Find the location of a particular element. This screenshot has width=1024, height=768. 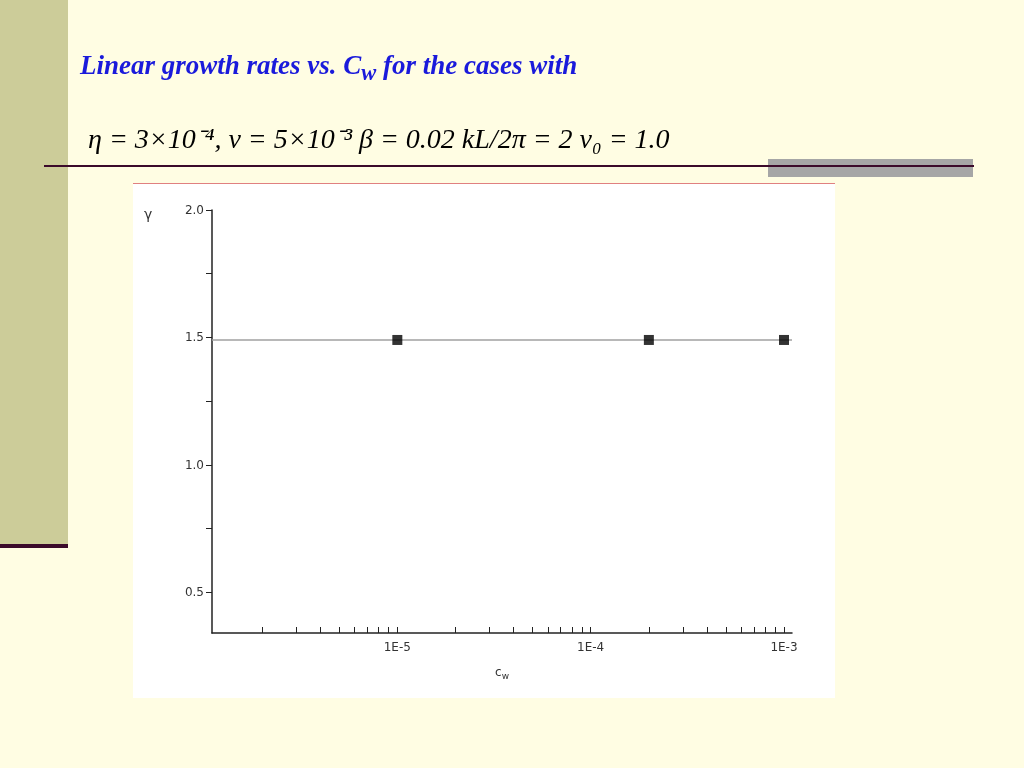

y-axis-title: γ is located at coordinates (148, 214).